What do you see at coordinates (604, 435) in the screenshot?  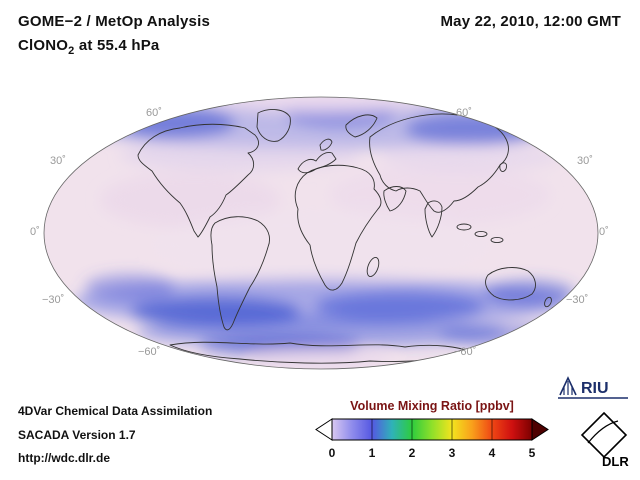 I see `dlr-emblem-icon` at bounding box center [604, 435].